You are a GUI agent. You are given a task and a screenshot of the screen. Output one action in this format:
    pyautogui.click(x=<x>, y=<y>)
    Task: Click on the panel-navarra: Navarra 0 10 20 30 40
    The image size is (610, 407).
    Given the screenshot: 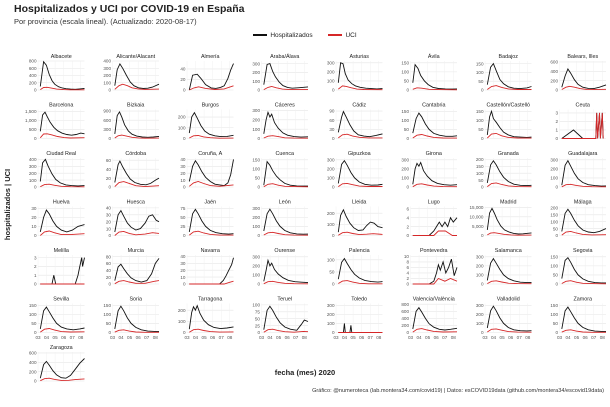 What is the action you would take?
    pyautogui.click(x=207, y=267)
    